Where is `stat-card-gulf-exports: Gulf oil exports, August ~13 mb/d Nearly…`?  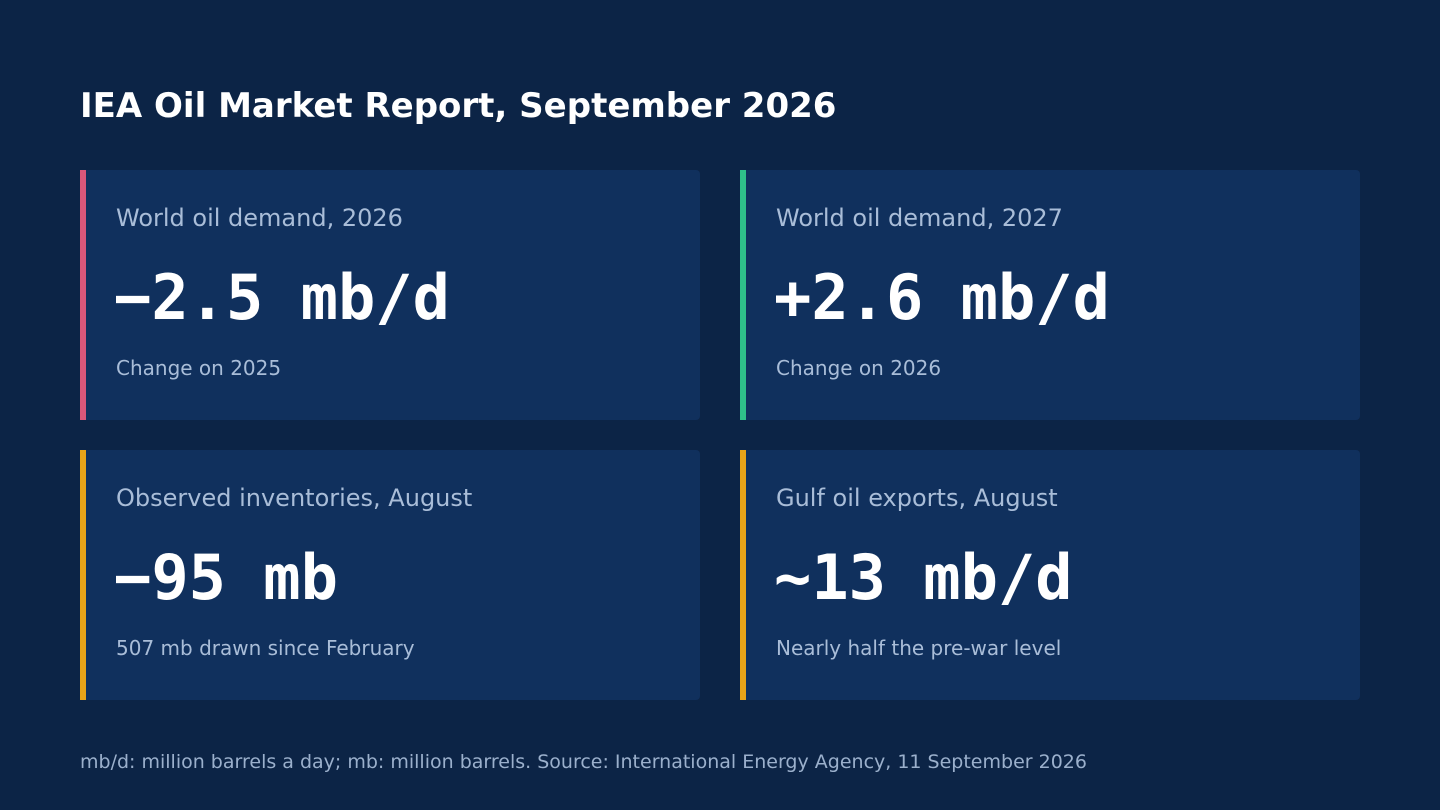
stat-card-gulf-exports: Gulf oil exports, August ~13 mb/d Nearly… is located at coordinates (1050, 575).